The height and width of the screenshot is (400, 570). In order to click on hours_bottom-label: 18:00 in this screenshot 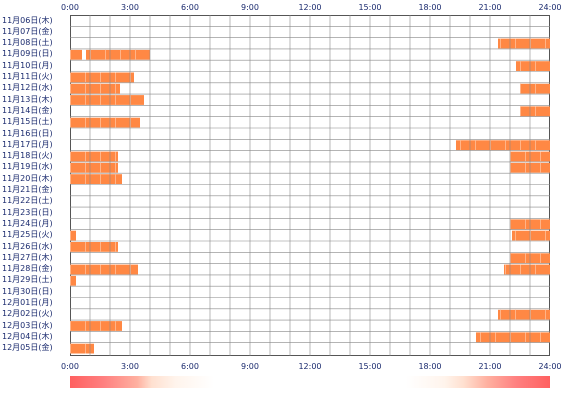, I will do `click(430, 366)`.